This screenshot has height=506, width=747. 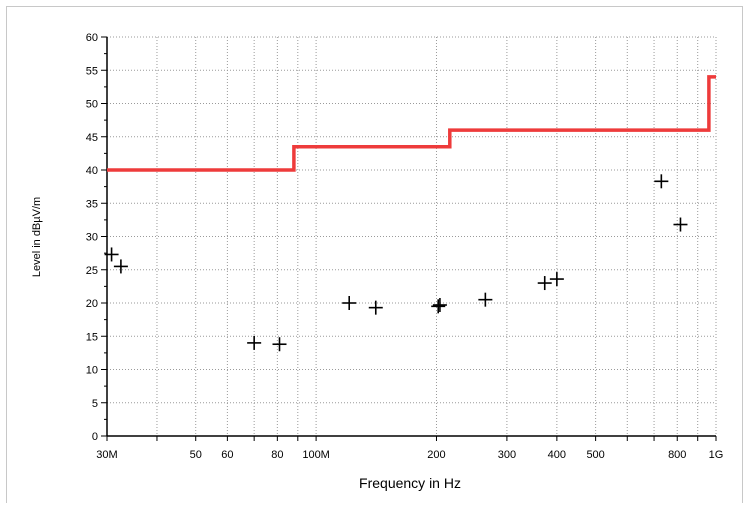 I want to click on y-tick-label: 40, so click(x=92, y=171).